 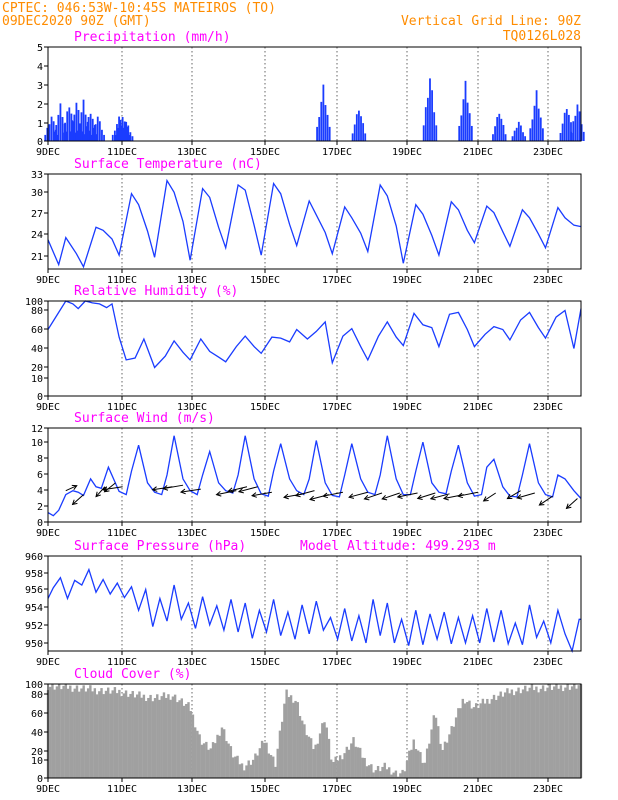 I want to click on y-tick-label: 100, so click(x=34, y=685).